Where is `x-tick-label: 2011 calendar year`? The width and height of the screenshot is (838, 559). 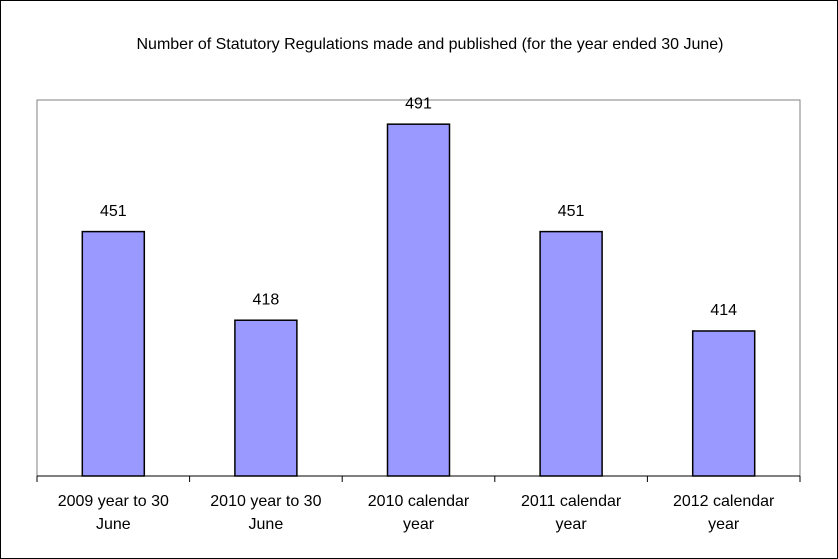 x-tick-label: 2011 calendar year is located at coordinates (571, 513).